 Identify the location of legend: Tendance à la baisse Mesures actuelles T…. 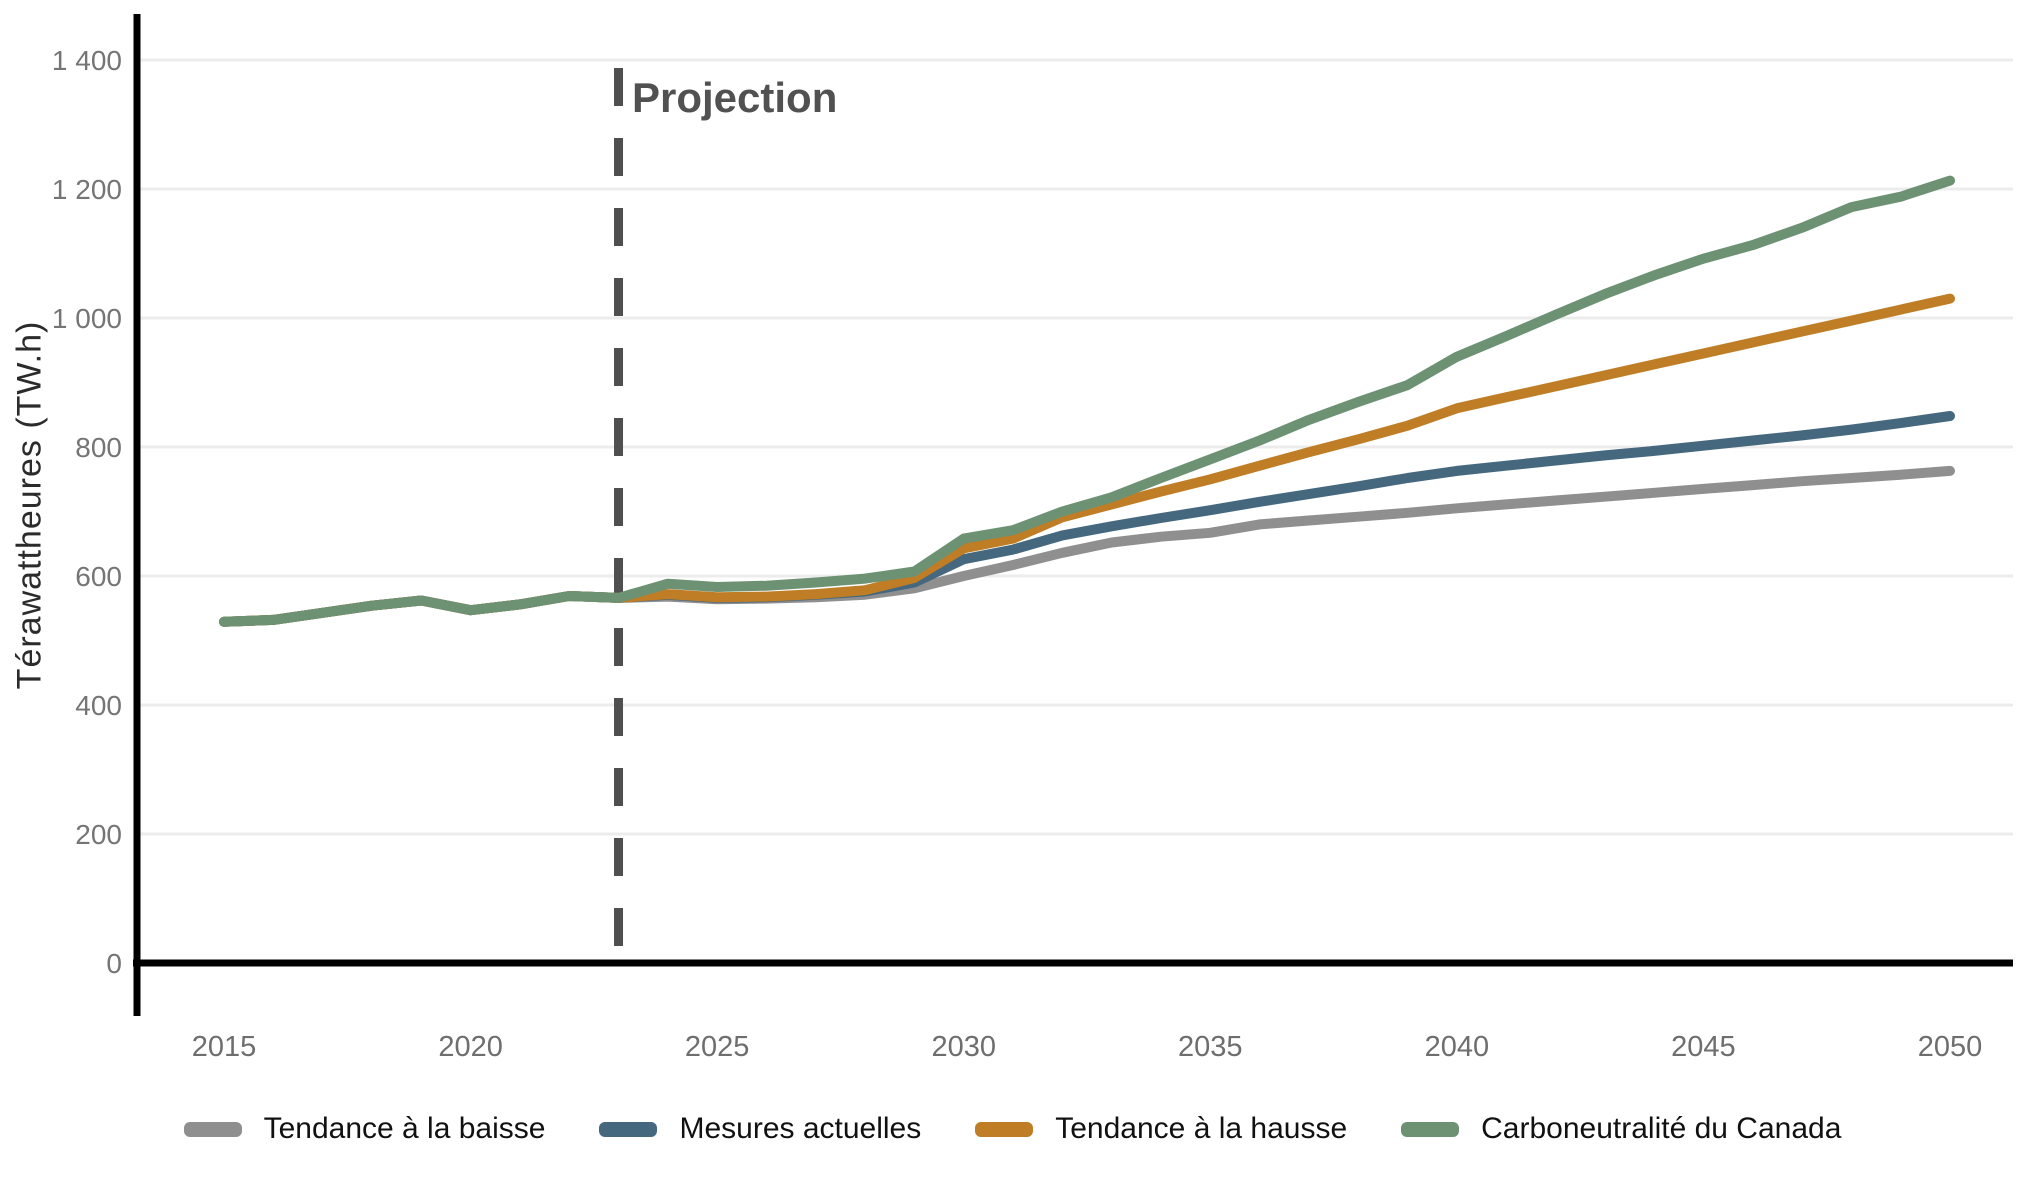
(1012, 1129).